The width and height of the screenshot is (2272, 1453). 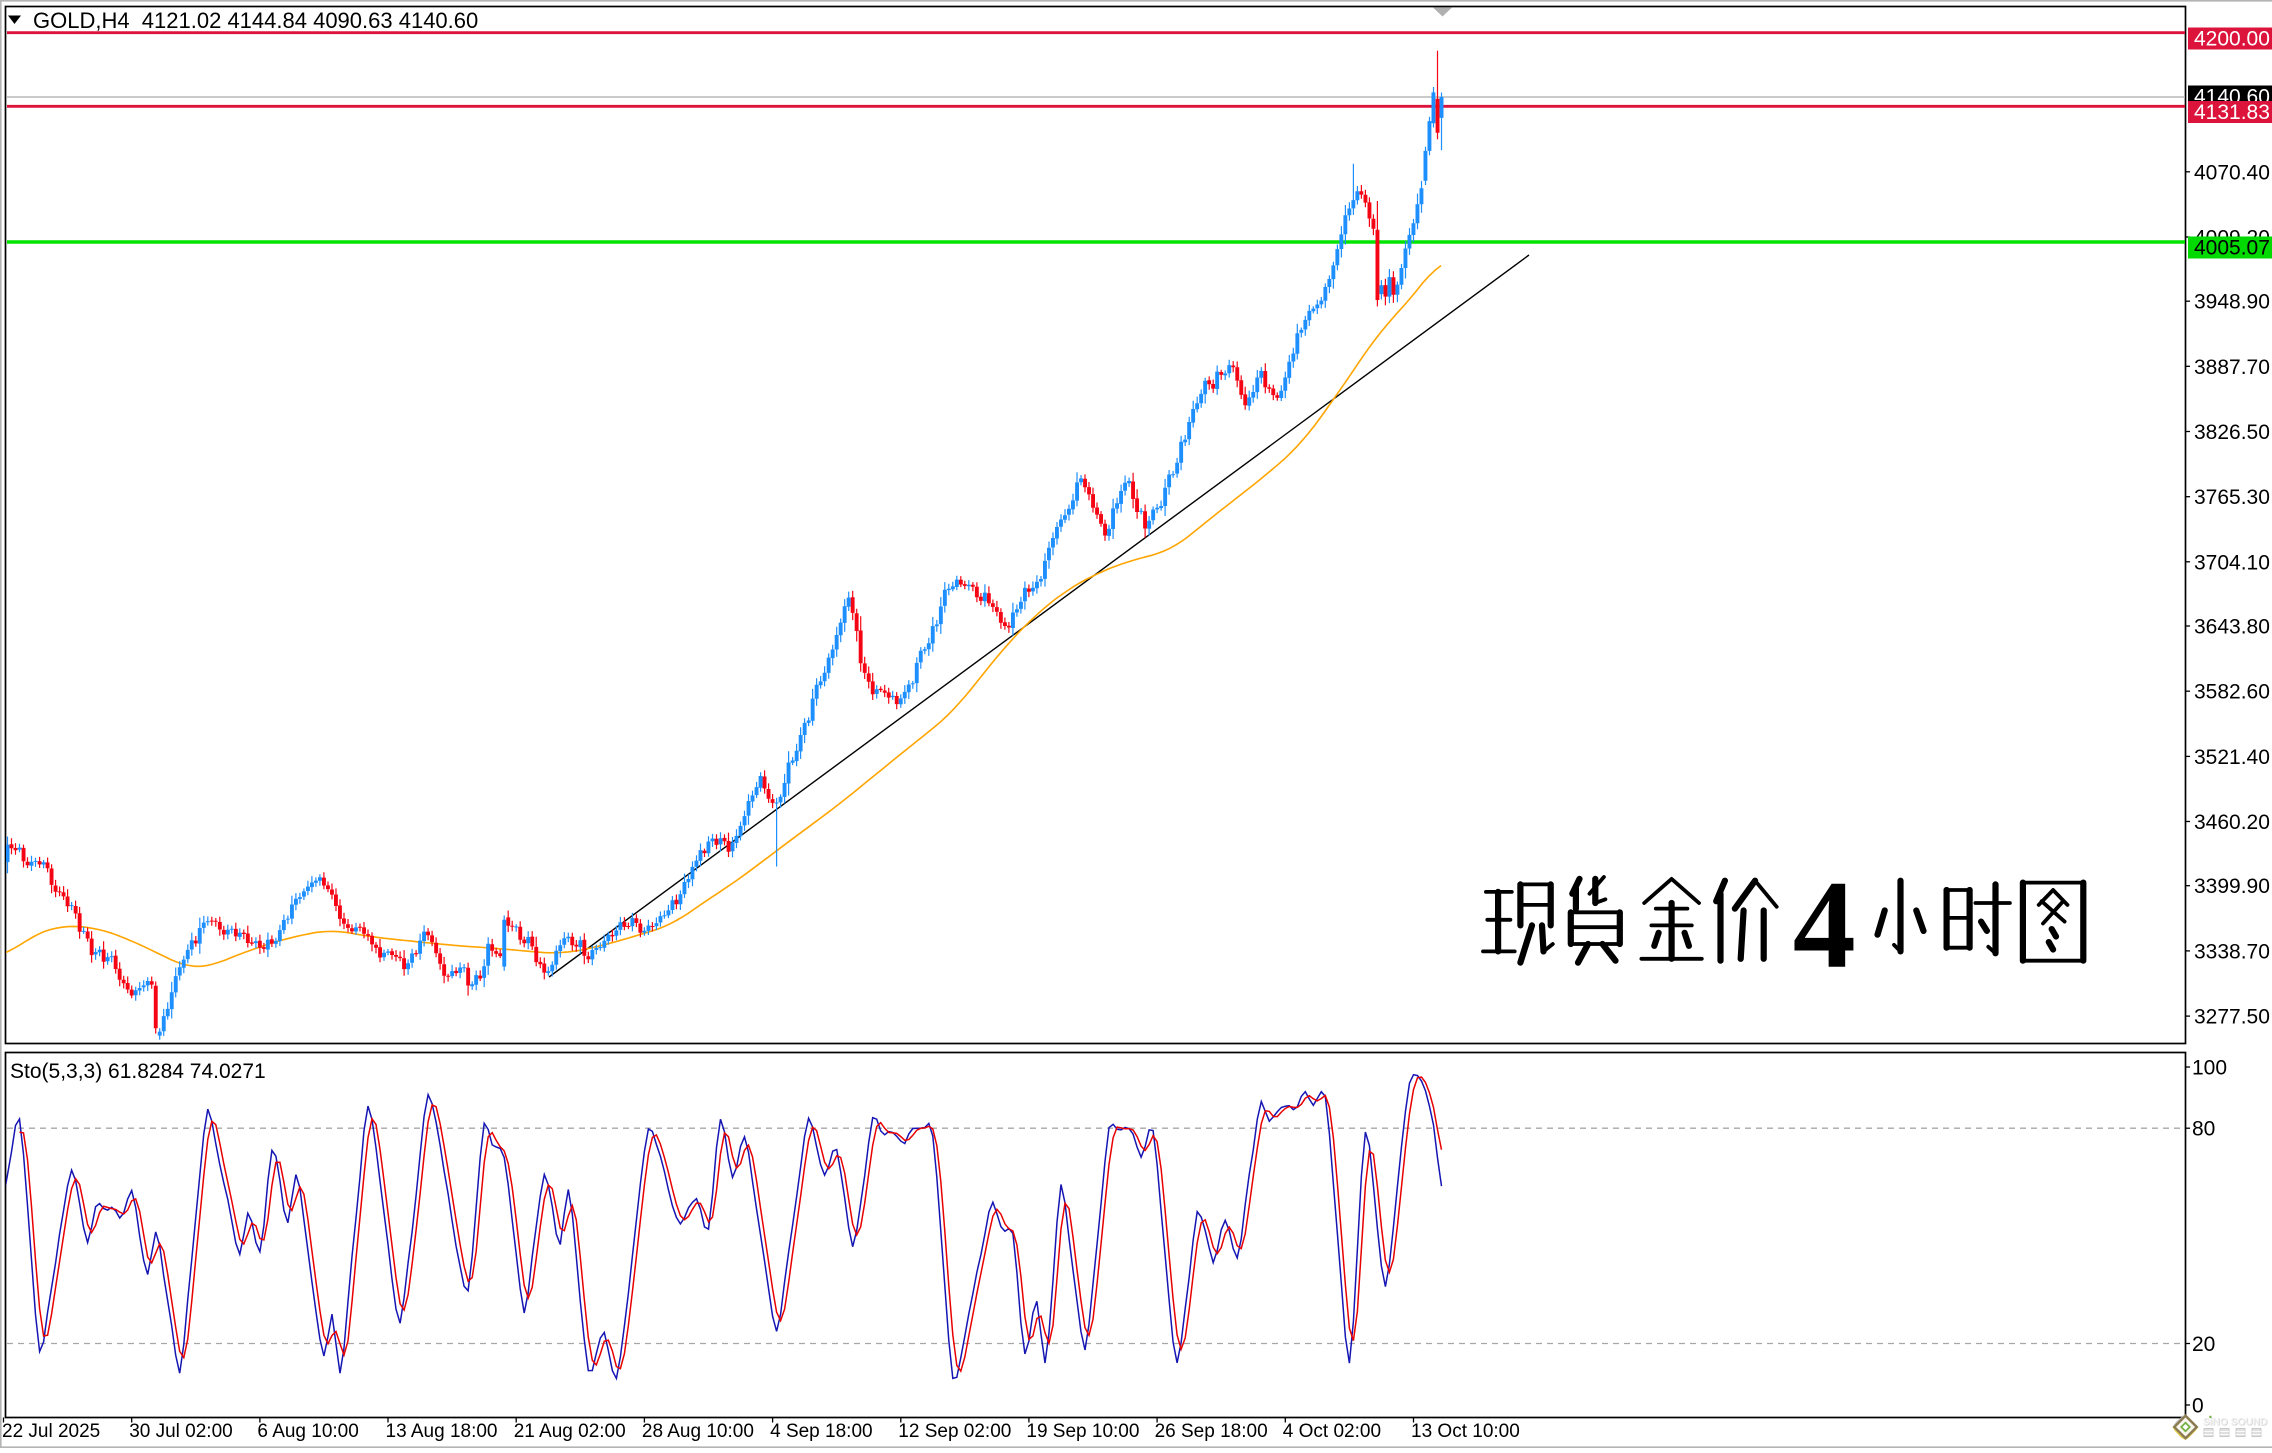 I want to click on svg-text: 3887.70, so click(x=2232, y=367).